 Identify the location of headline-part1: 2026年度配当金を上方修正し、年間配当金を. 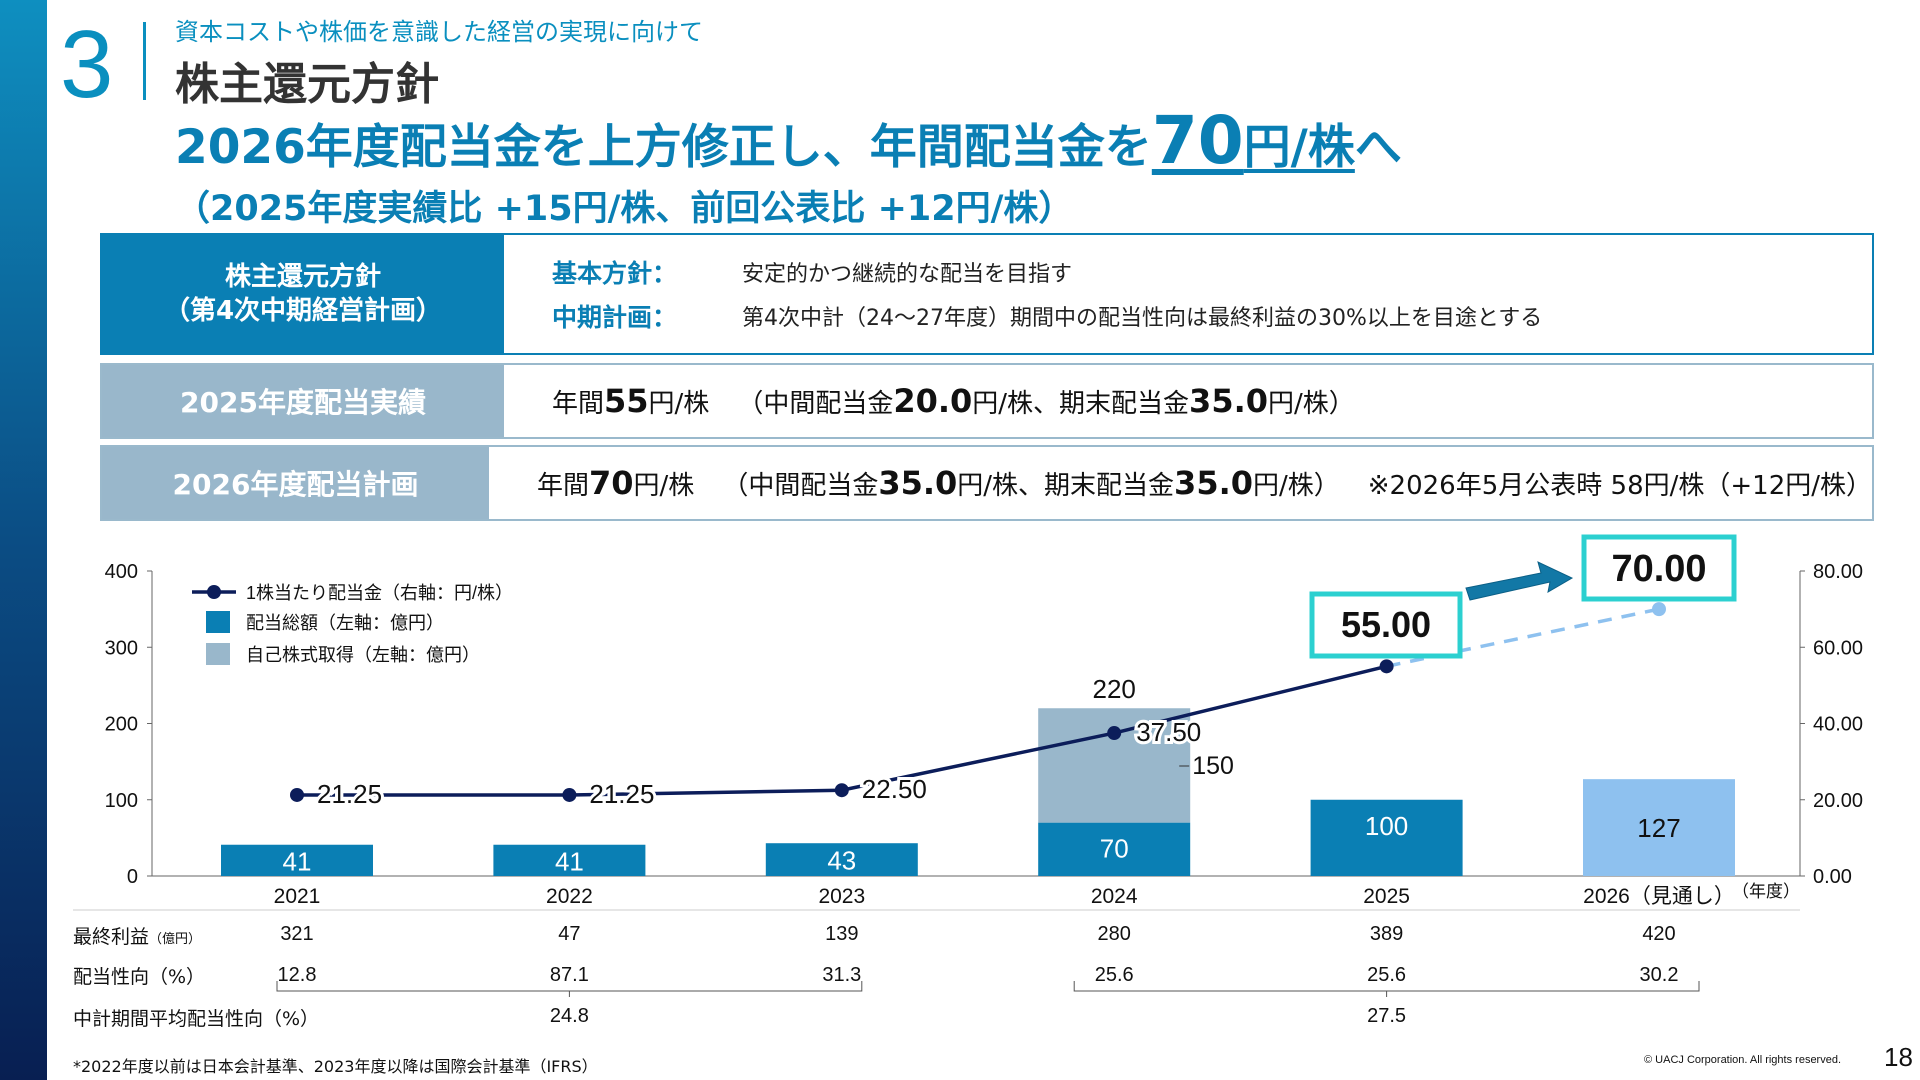
(663, 147).